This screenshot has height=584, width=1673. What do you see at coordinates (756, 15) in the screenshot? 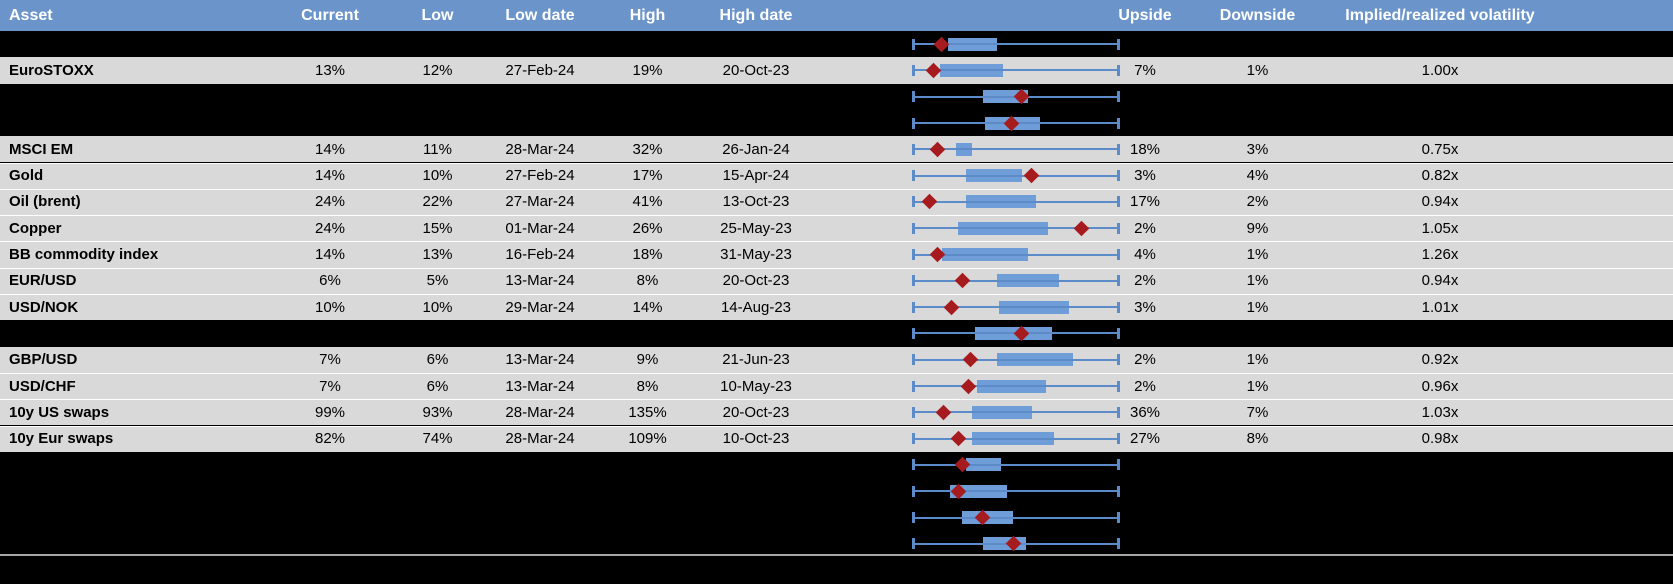
I see `column-header-high-date: High date` at bounding box center [756, 15].